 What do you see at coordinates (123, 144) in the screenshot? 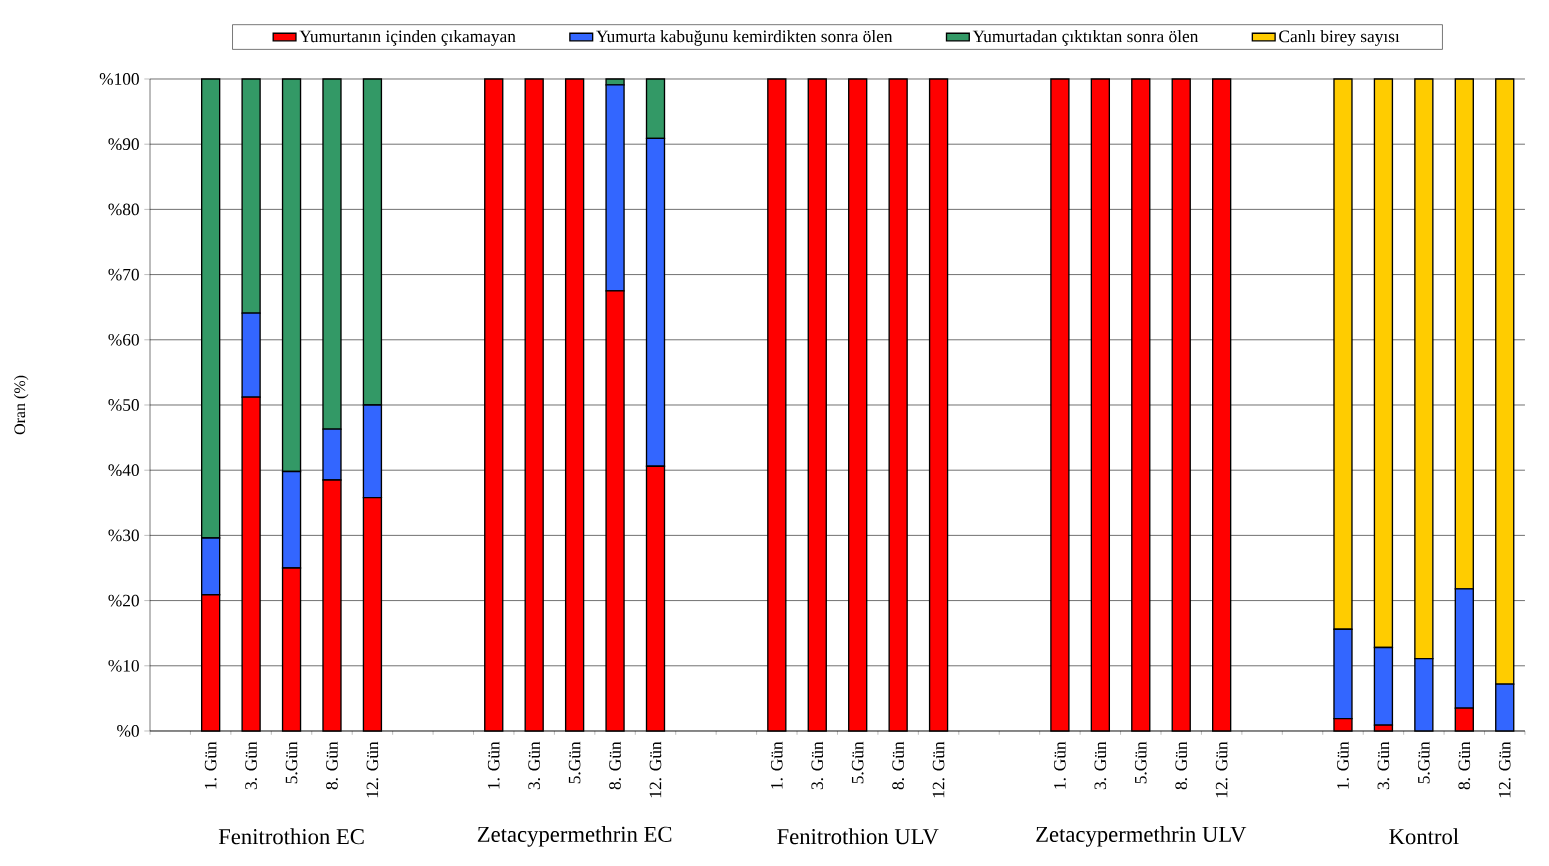
I see `y-tick-label: %90` at bounding box center [123, 144].